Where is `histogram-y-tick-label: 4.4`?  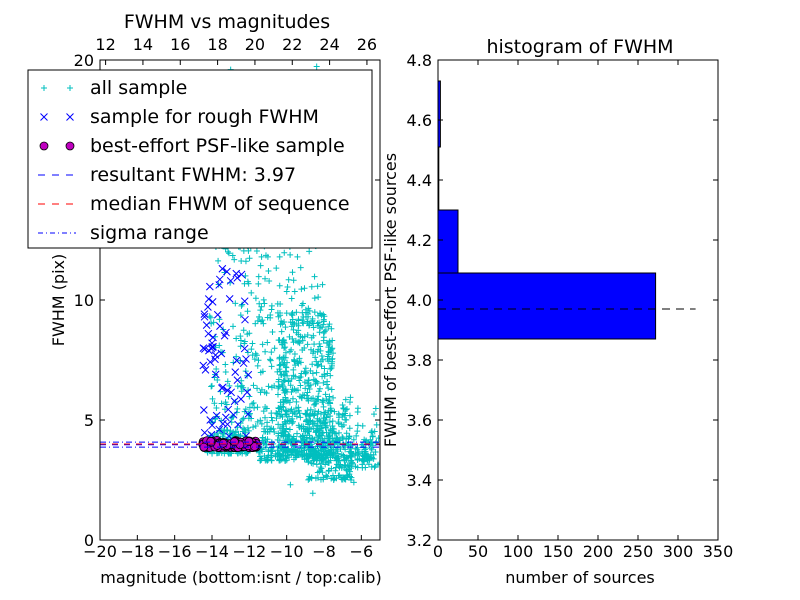 histogram-y-tick-label: 4.4 is located at coordinates (419, 180).